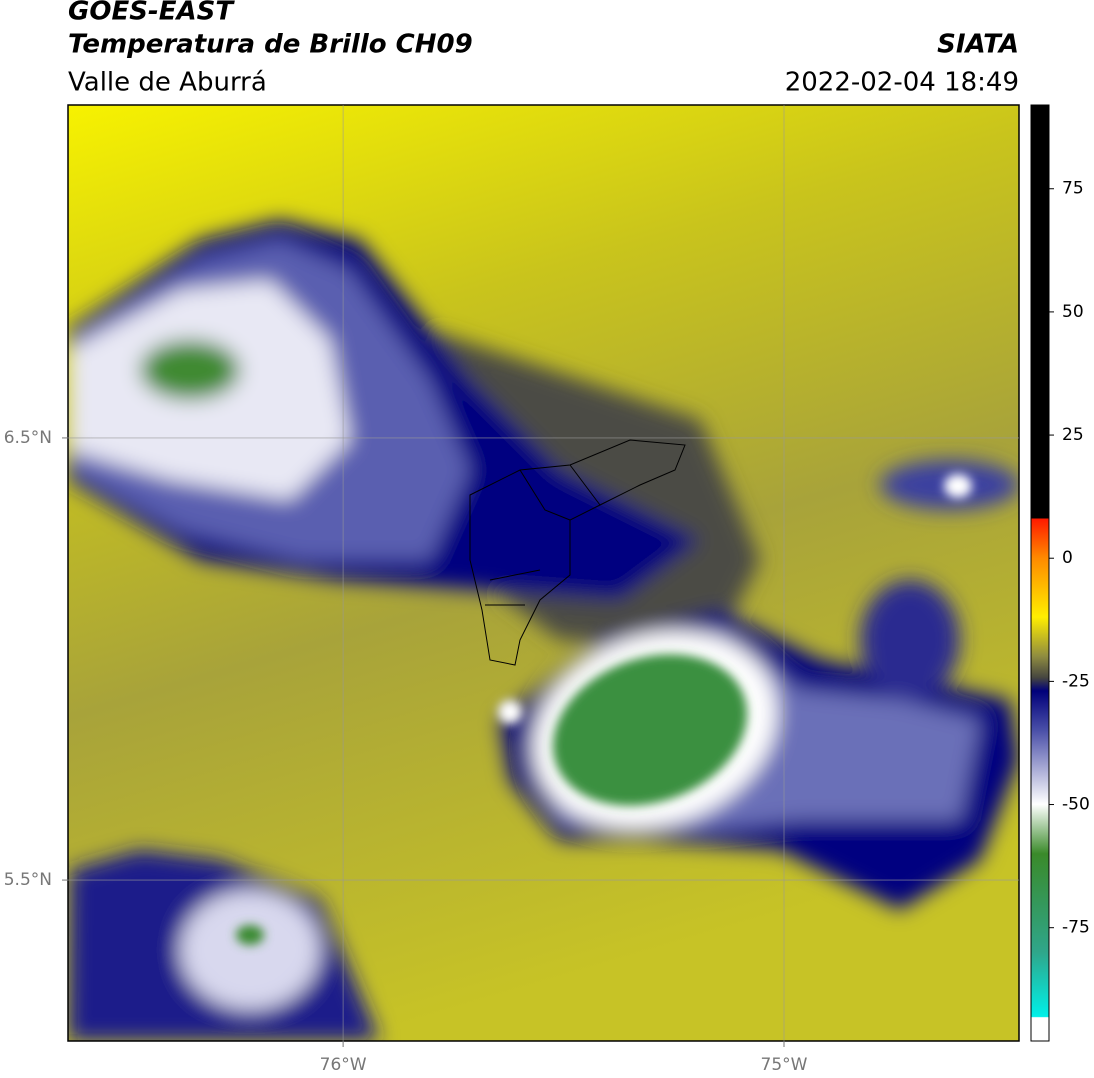 The height and width of the screenshot is (1078, 1094). I want to click on y-tick-label: 6.5°N, so click(28, 438).